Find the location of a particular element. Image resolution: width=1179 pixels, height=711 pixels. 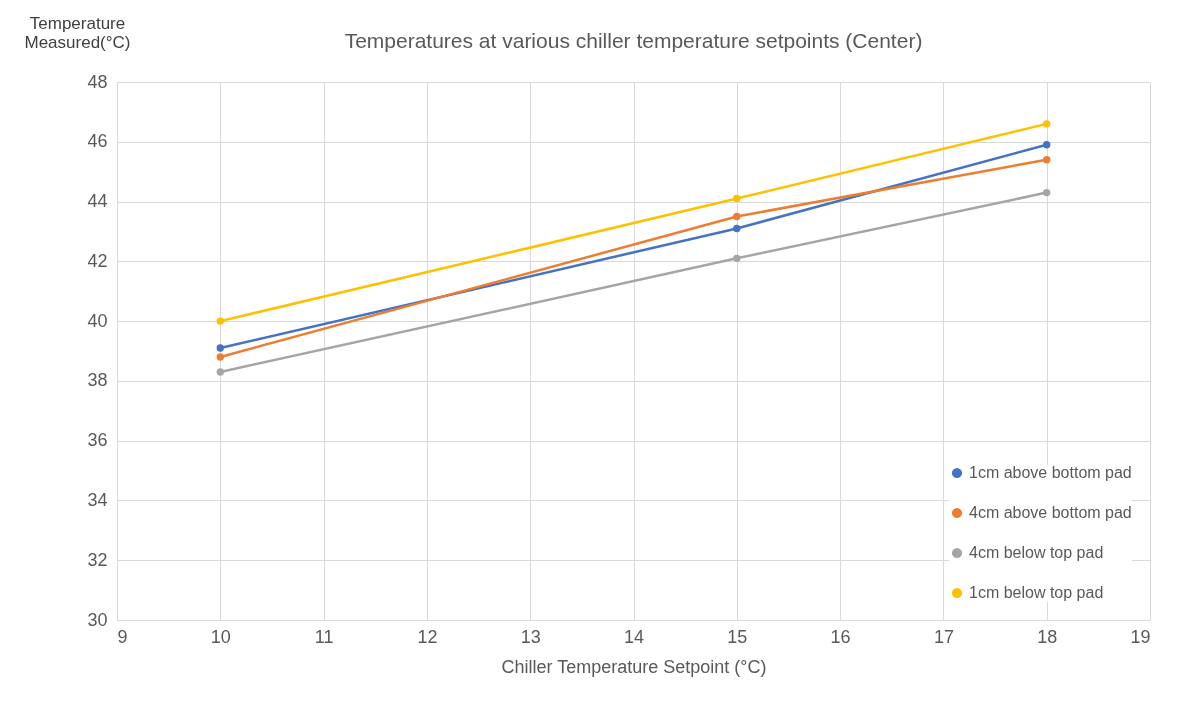

x-tick-label: 17 is located at coordinates (943, 636).